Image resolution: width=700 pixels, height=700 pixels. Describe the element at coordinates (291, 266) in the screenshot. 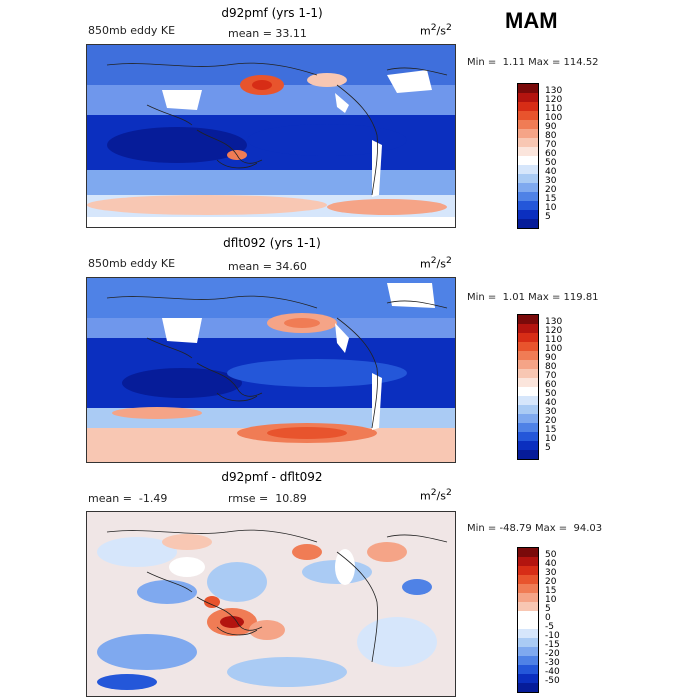

I see `panel-2-mean-value: 34.60` at that location.